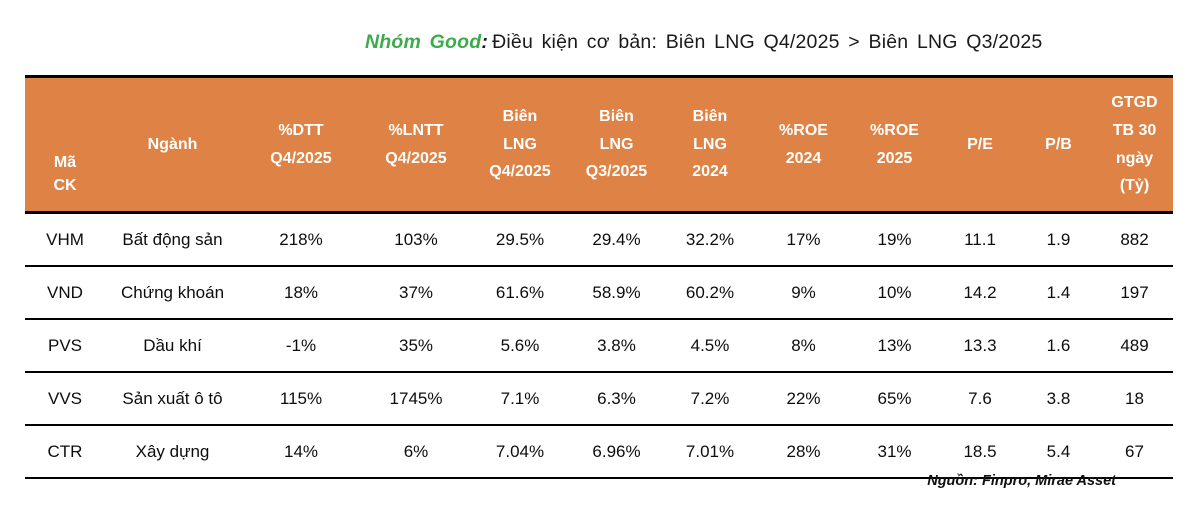  What do you see at coordinates (416, 399) in the screenshot?
I see `cell-lntt-q4-2025: 1745%` at bounding box center [416, 399].